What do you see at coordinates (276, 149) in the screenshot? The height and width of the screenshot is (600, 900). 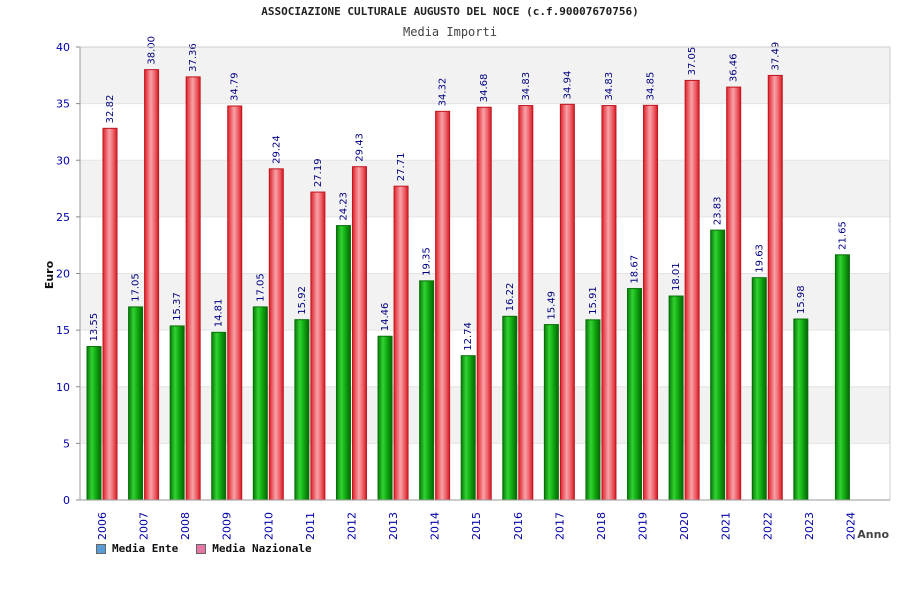 I see `value-label-media-nazionale: 29.24` at bounding box center [276, 149].